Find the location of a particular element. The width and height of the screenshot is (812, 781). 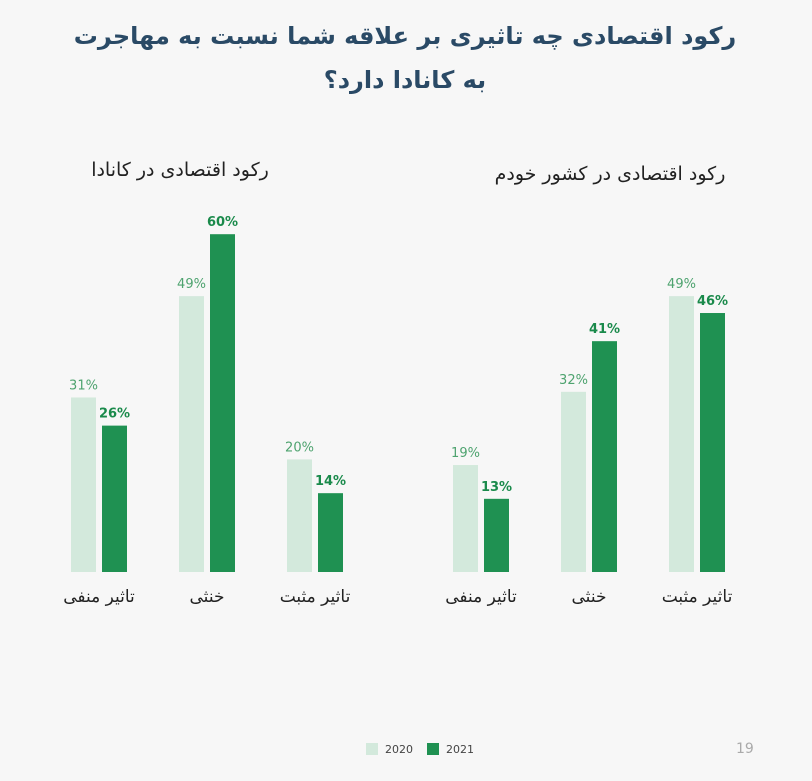

data-label-canada-3-2020: 20% is located at coordinates (299, 447).